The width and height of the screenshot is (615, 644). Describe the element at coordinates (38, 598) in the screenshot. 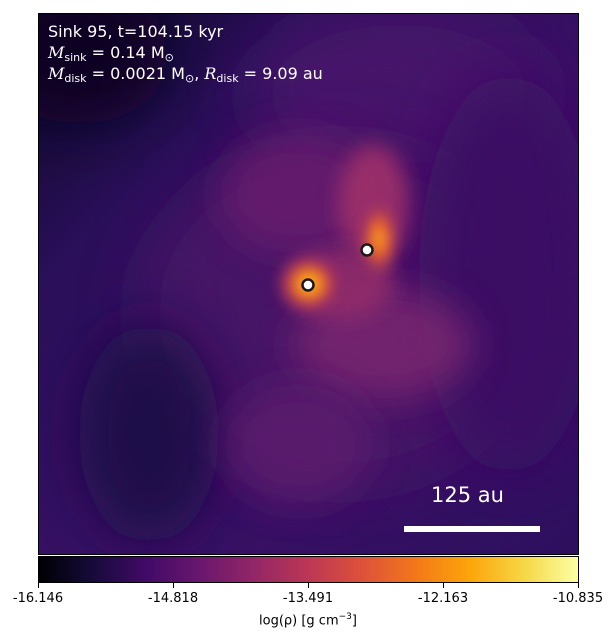

I see `colorbar-tick-label: -16.146` at that location.